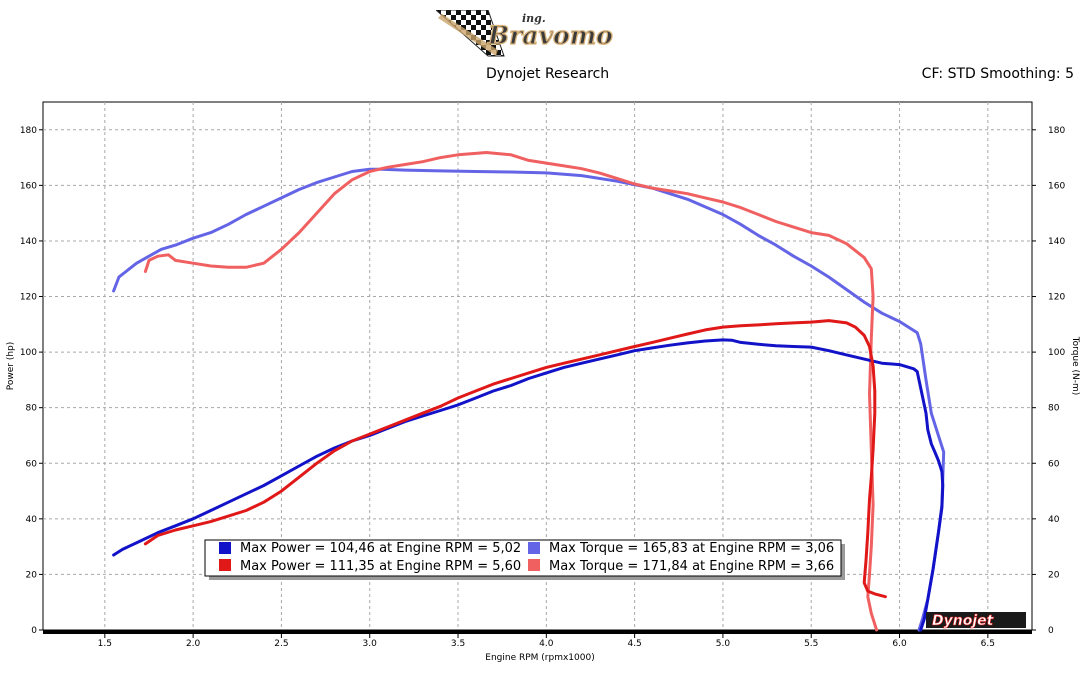 This screenshot has height=680, width=1089. What do you see at coordinates (691, 566) in the screenshot?
I see `legend-entry-torque-2: Max Torque = 171,84 at Engine RPM = 3,66` at bounding box center [691, 566].